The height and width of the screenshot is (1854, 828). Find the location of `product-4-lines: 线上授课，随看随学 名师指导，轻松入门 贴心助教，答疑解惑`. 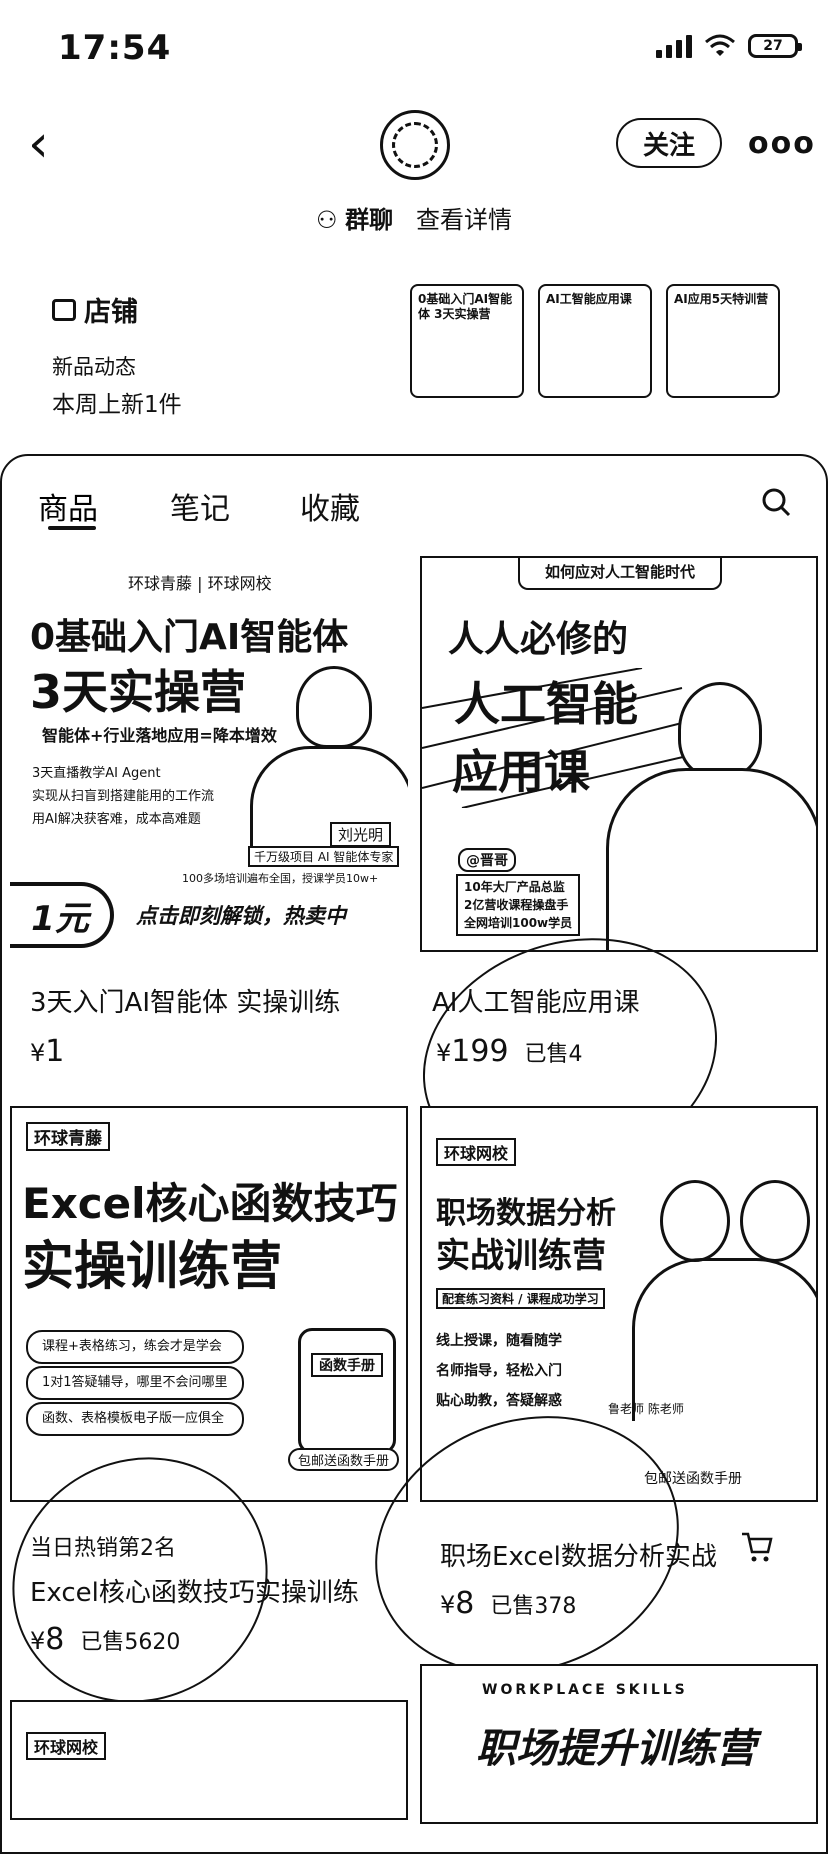

product-4-lines: 线上授课，随看随学 名师指导，轻松入门 贴心助教，答疑解惑 is located at coordinates (499, 1371).